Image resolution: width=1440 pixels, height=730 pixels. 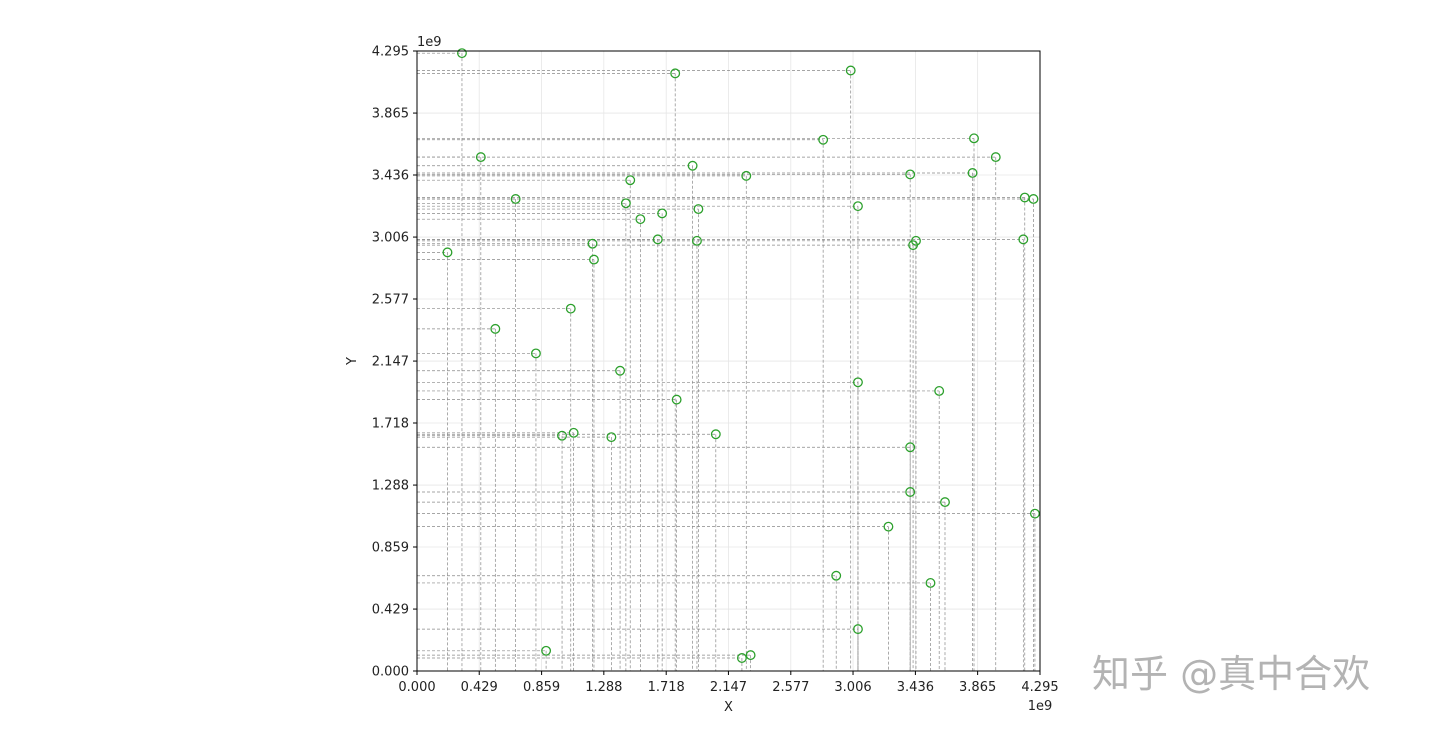 I want to click on watermark: 知乎 @真中合欢, so click(x=1231, y=674).